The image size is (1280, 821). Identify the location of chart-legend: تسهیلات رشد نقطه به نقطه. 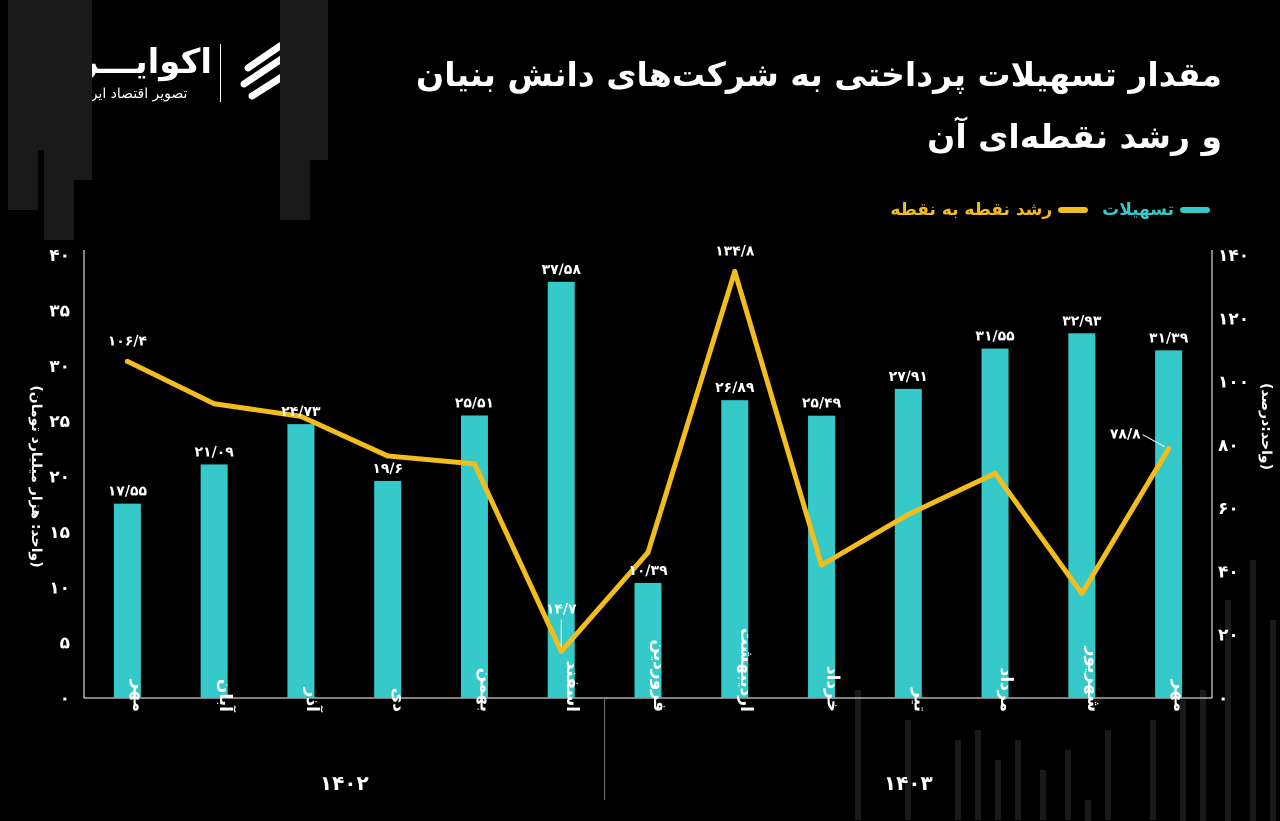
(1050, 210).